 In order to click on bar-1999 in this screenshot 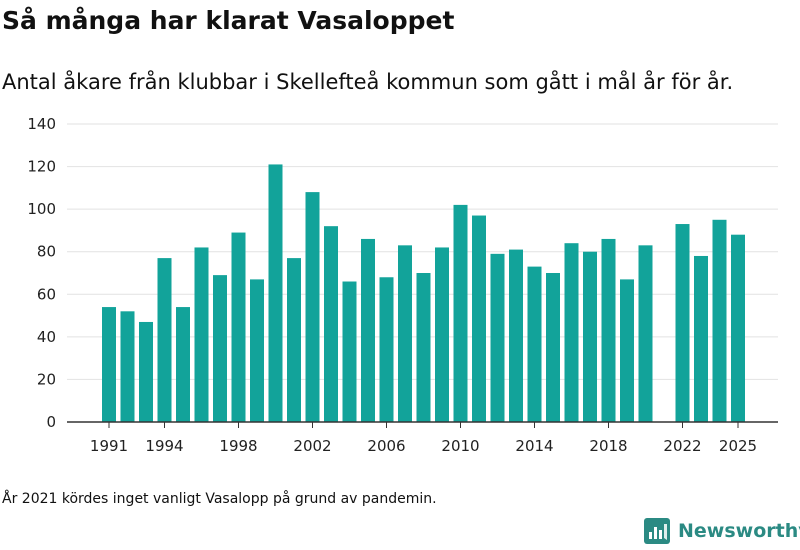, I will do `click(257, 350)`.